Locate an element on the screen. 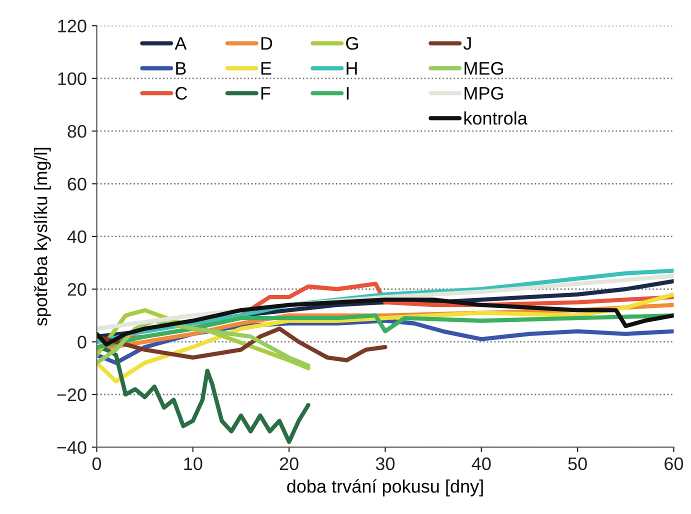 The image size is (691, 514). legend-label: A is located at coordinates (180, 43).